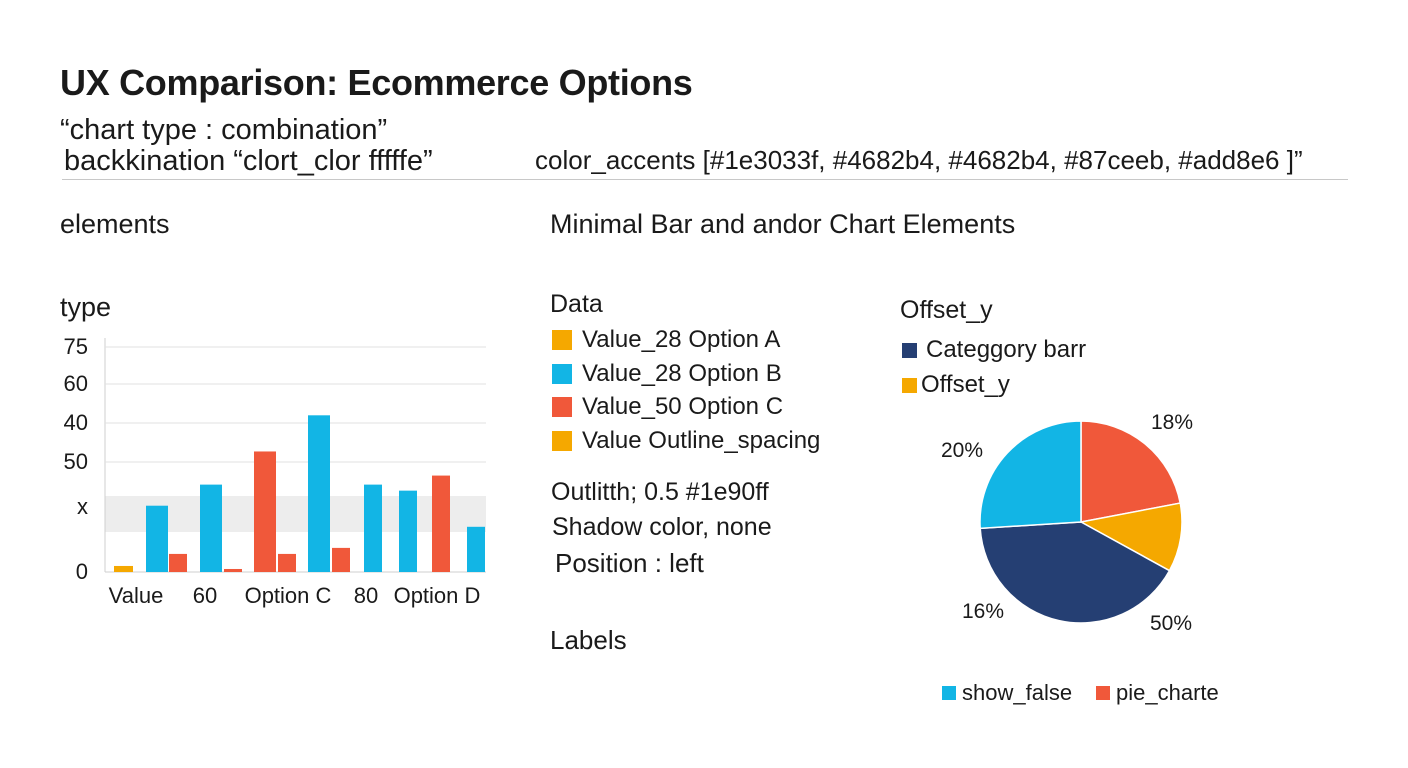  I want to click on pie-title: Offset_y, so click(946, 310).